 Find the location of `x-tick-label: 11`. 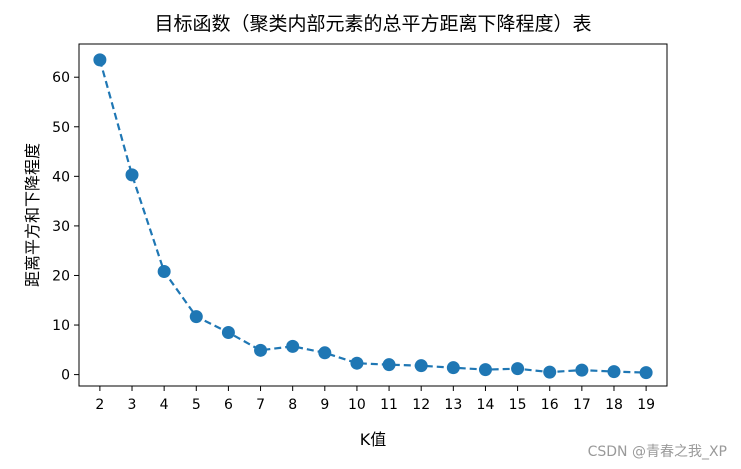

x-tick-label: 11 is located at coordinates (389, 405).